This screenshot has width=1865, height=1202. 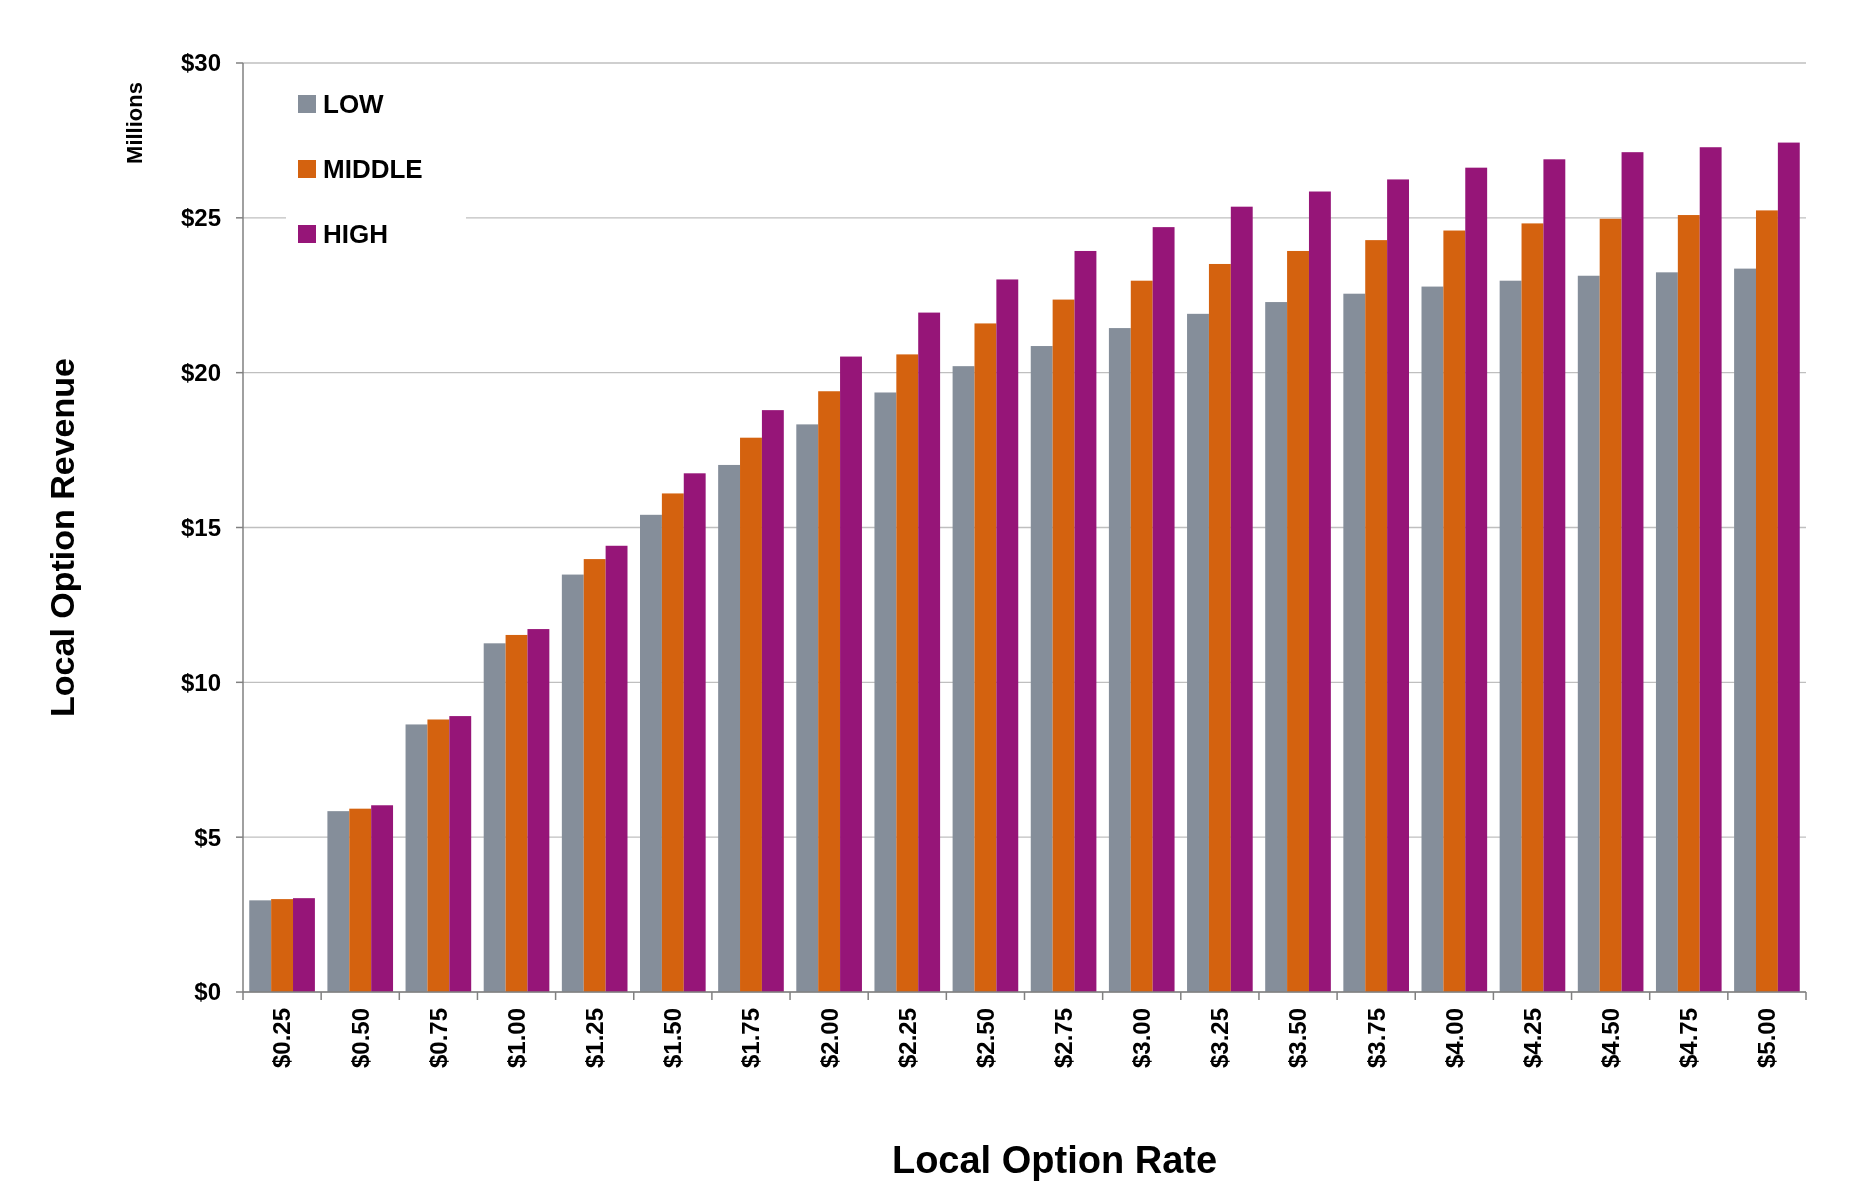 What do you see at coordinates (200, 682) in the screenshot?
I see `y-tick-label: $10` at bounding box center [200, 682].